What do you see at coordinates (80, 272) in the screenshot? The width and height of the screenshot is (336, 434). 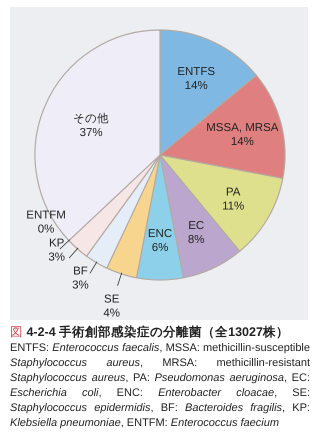 I see `slice-label: BF` at bounding box center [80, 272].